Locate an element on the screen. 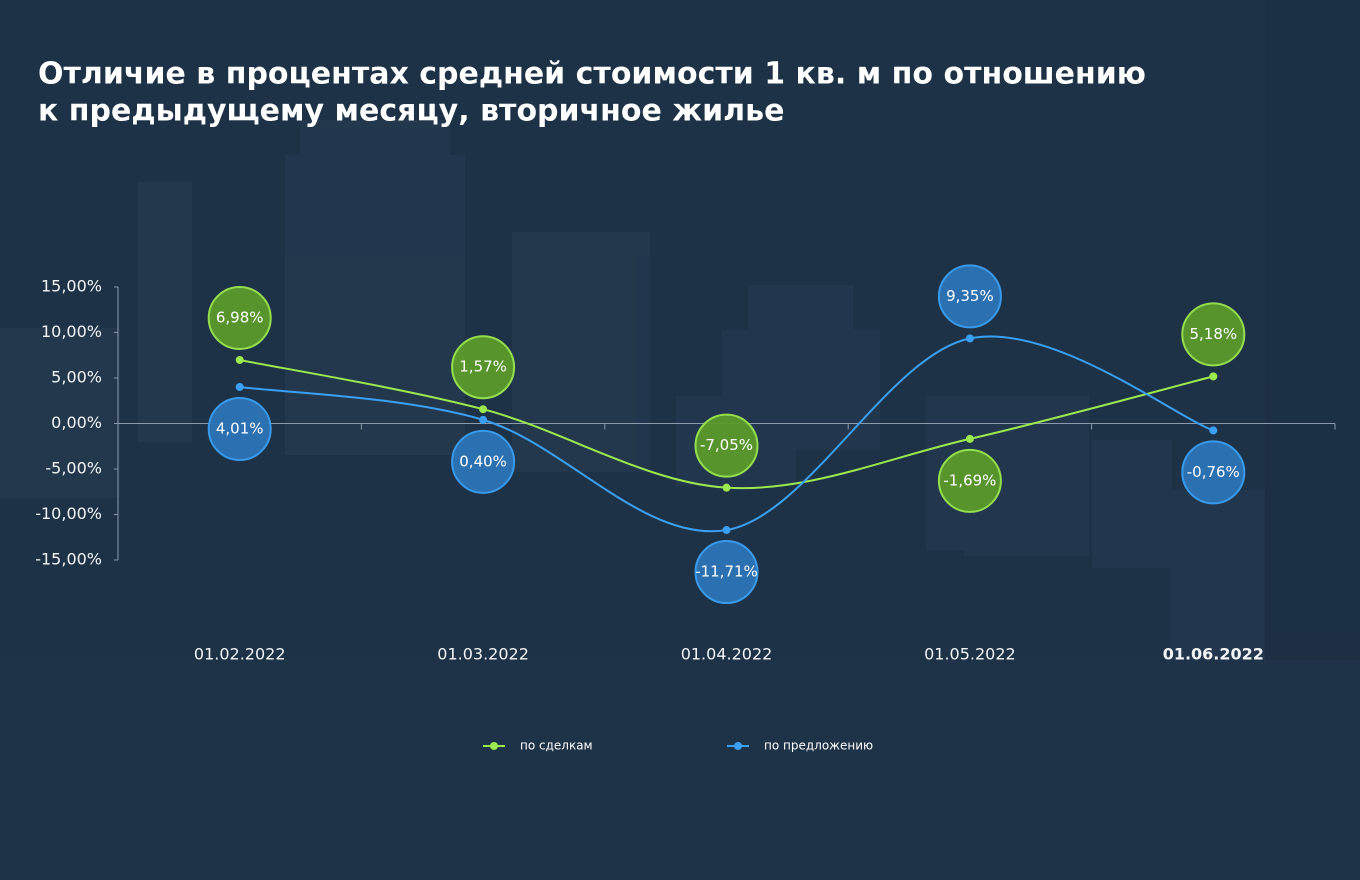 This screenshot has height=880, width=1360. x-tick-label: 01.06.2022 is located at coordinates (1213, 654).